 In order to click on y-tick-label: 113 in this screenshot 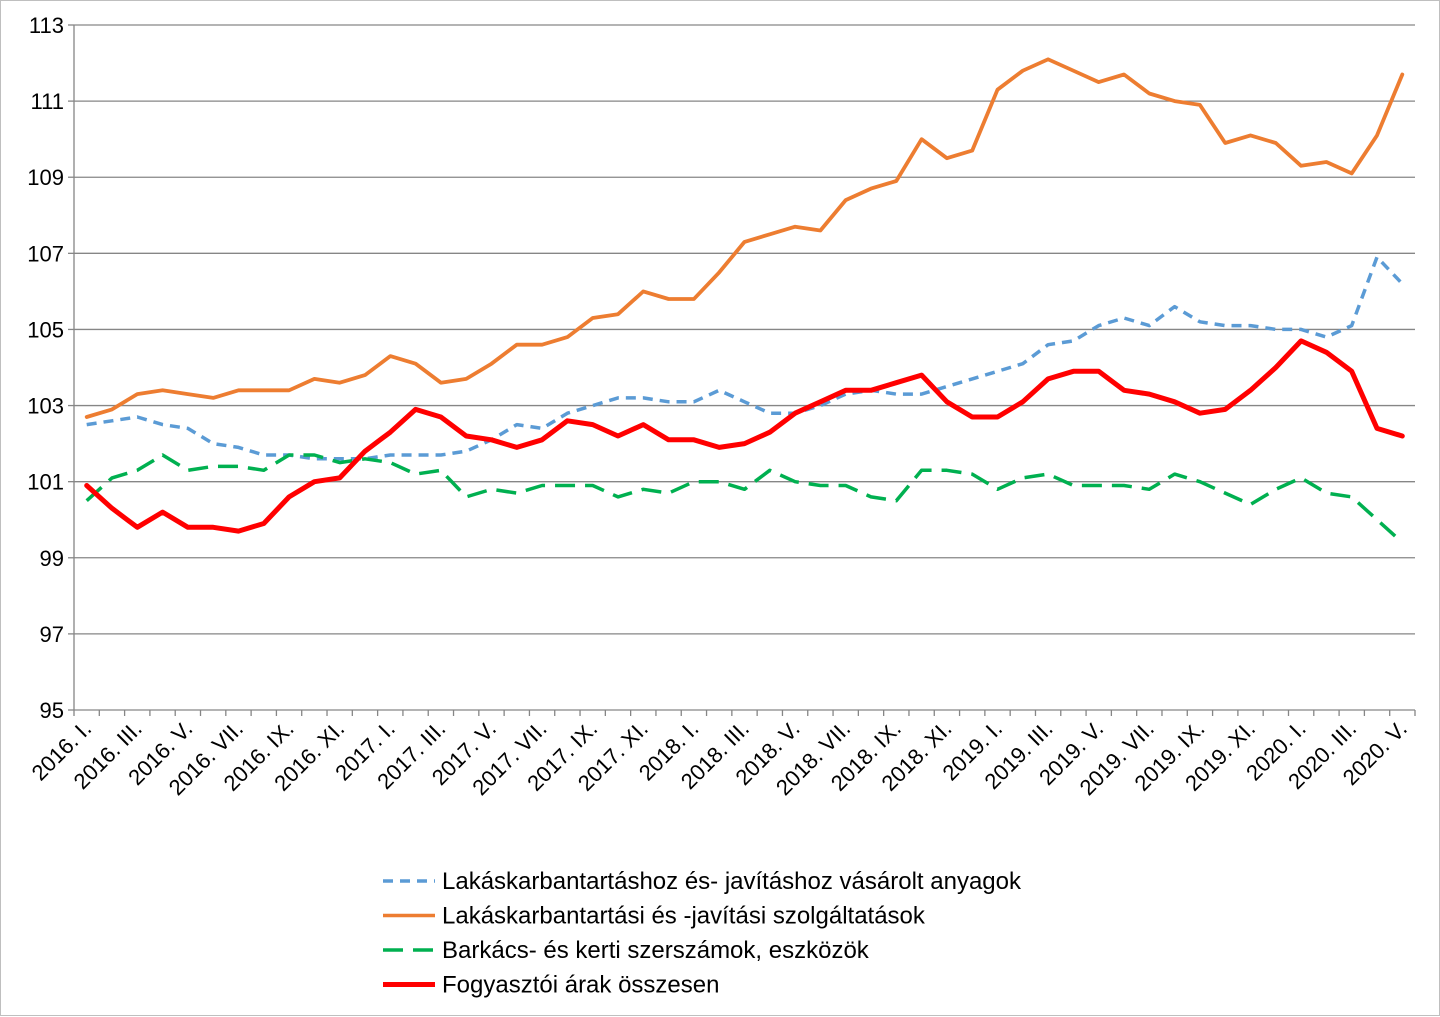, I will do `click(46, 25)`.